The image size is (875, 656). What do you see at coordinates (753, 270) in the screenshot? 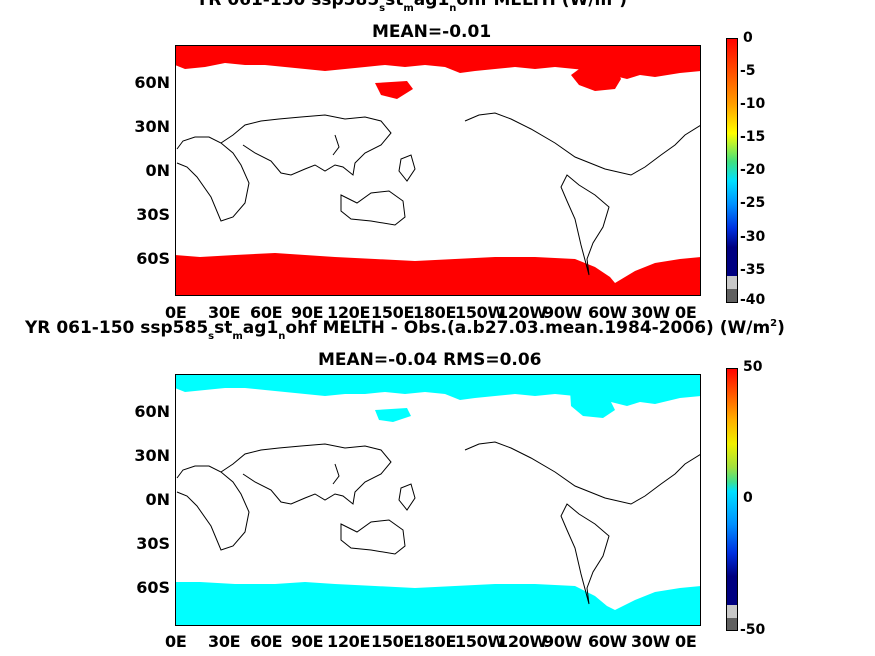
I see `panel1-cb-tick: -35` at bounding box center [753, 270].